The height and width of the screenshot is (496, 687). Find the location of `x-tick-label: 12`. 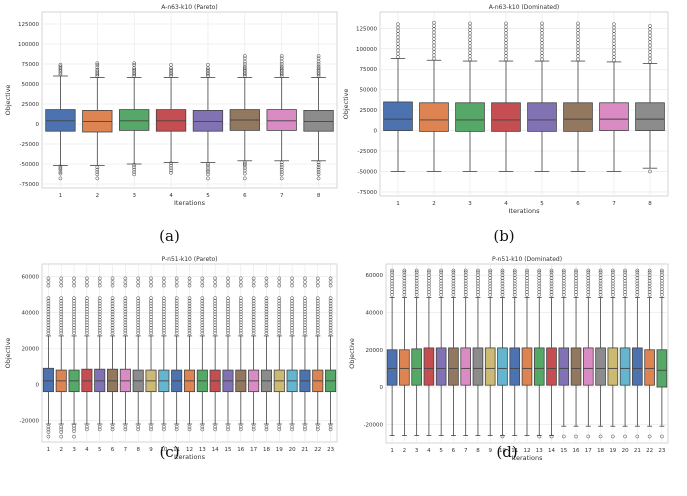

x-tick-label: 12 is located at coordinates (527, 451).